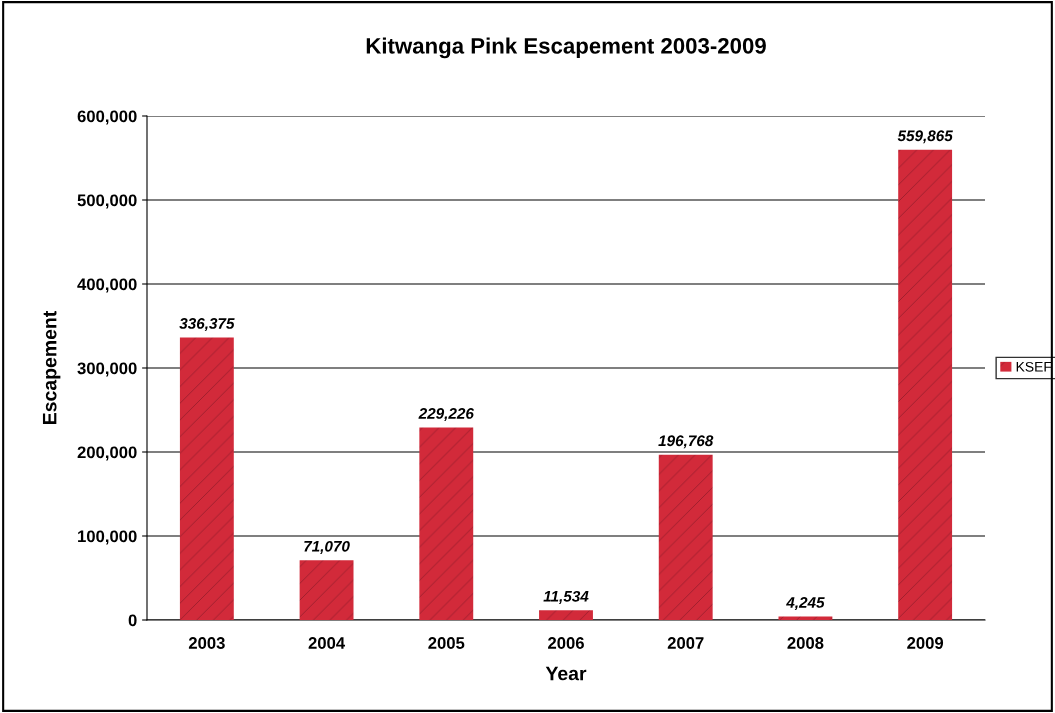 This screenshot has height=713, width=1055. I want to click on y-tick-label: 500,000, so click(107, 201).